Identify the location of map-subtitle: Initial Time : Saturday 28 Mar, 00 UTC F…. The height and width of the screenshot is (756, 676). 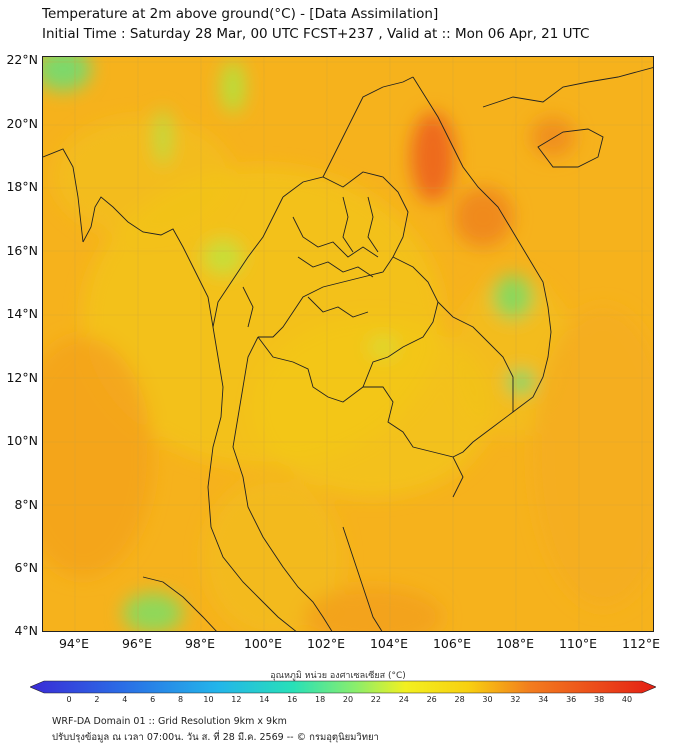
(316, 34).